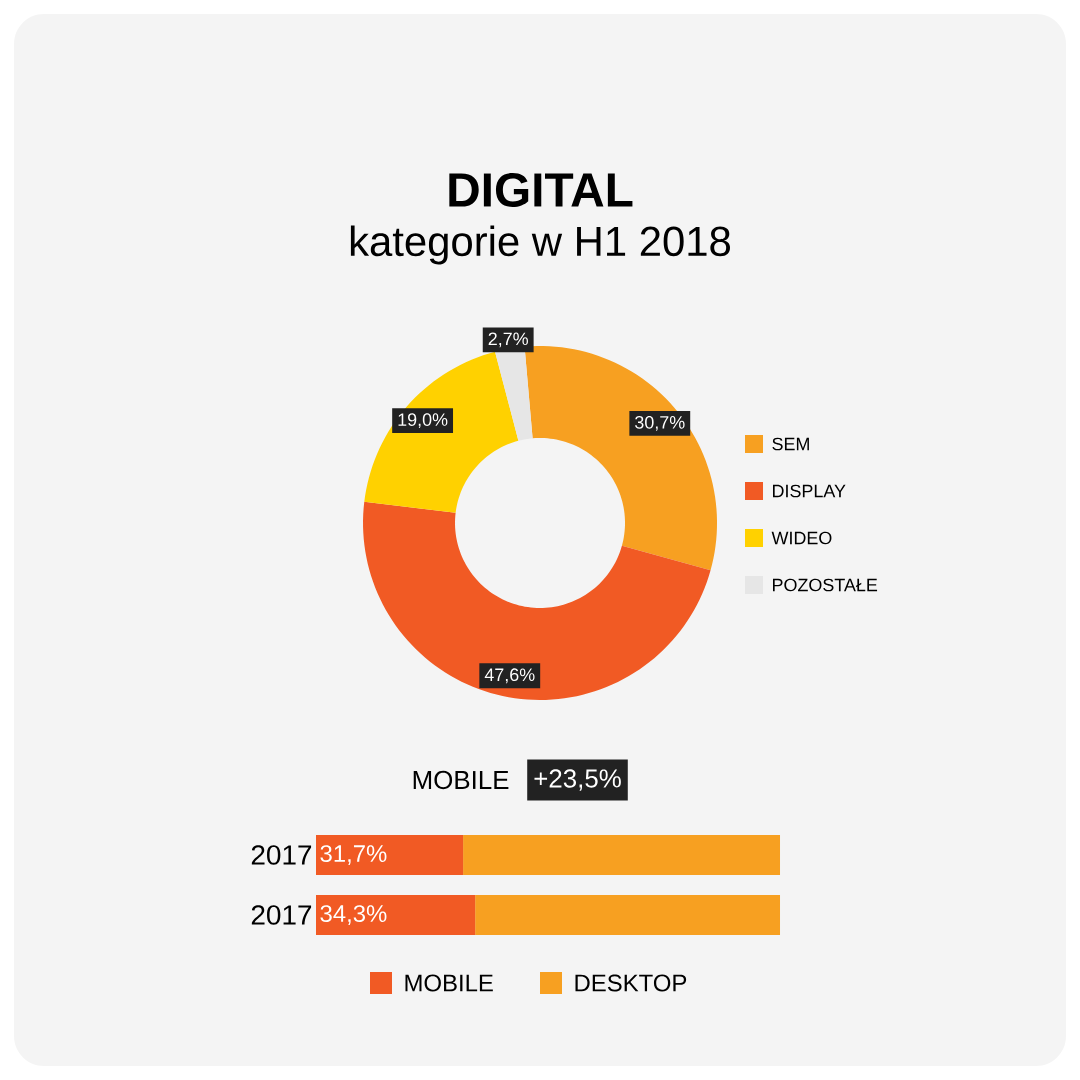  What do you see at coordinates (509, 676) in the screenshot?
I see `data-label: 47,6%` at bounding box center [509, 676].